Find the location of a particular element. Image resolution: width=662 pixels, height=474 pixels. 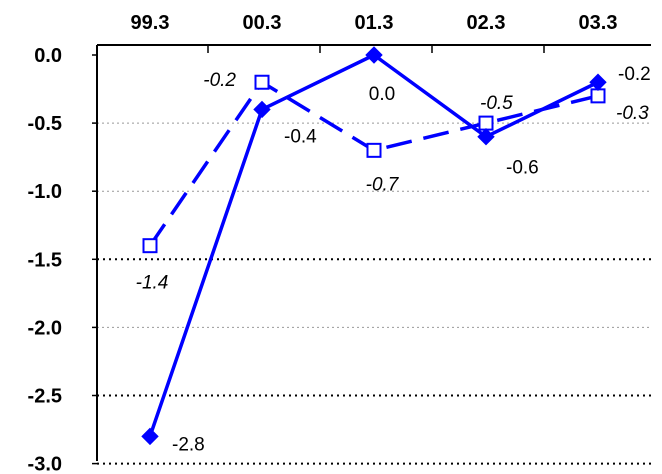

y-tick-label-5: -2.5 is located at coordinates (45, 397).